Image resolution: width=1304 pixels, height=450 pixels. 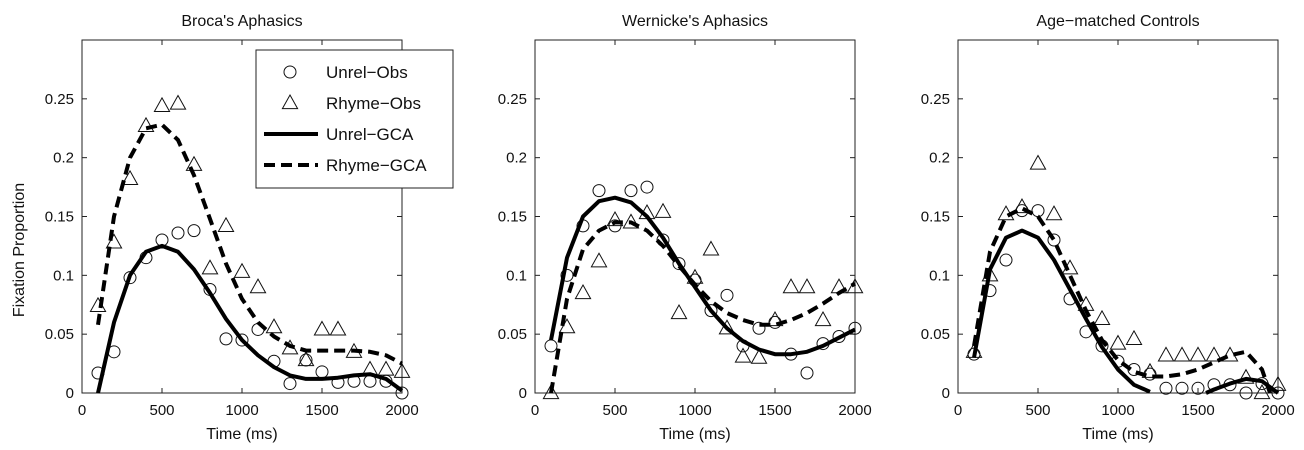 I want to click on legend-circle-marker, so click(x=290, y=72).